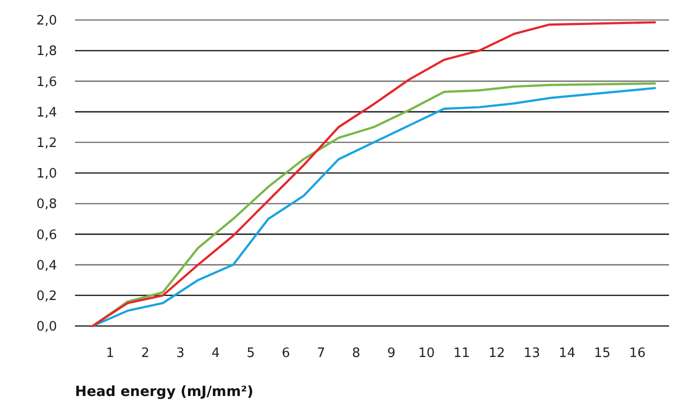 The height and width of the screenshot is (408, 699). Describe the element at coordinates (250, 353) in the screenshot. I see `x-tick-label: 5` at that location.